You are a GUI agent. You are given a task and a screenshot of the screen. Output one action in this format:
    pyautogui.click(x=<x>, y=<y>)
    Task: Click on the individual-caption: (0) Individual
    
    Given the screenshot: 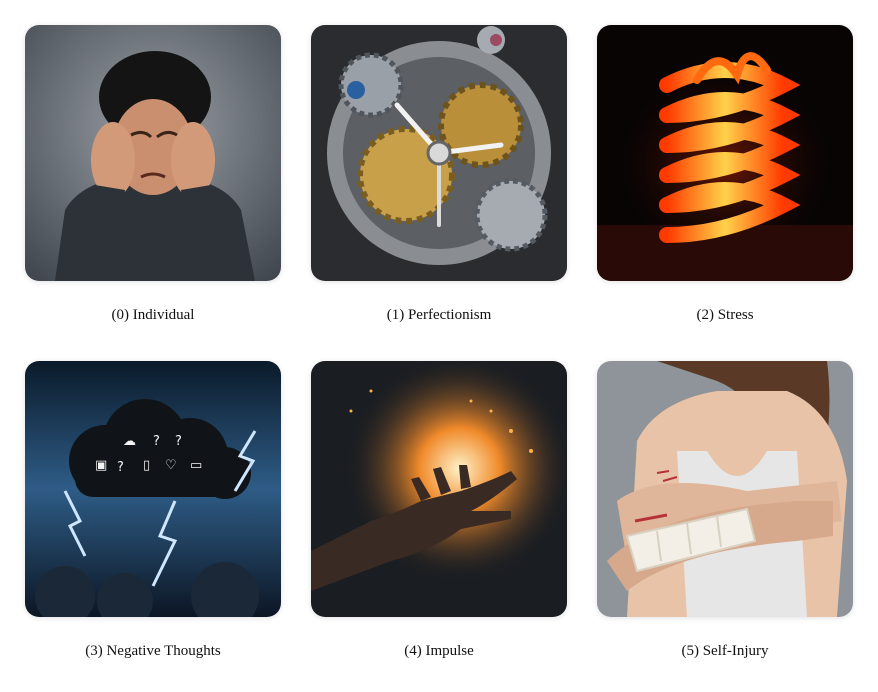 What is the action you would take?
    pyautogui.click(x=153, y=315)
    